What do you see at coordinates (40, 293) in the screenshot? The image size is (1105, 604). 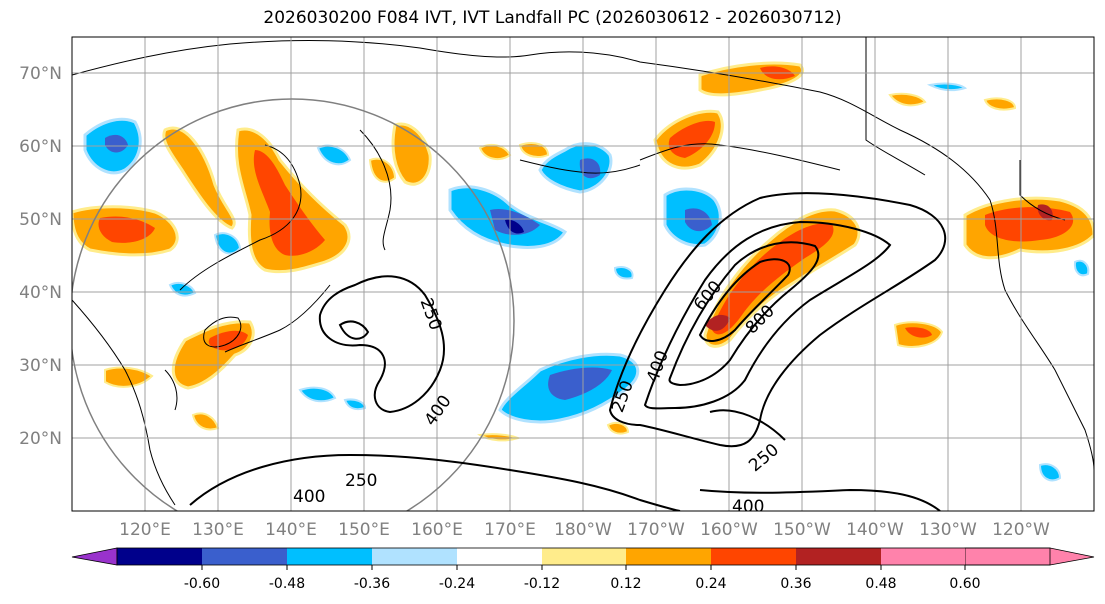 I see `lat-label: 40°N` at bounding box center [40, 293].